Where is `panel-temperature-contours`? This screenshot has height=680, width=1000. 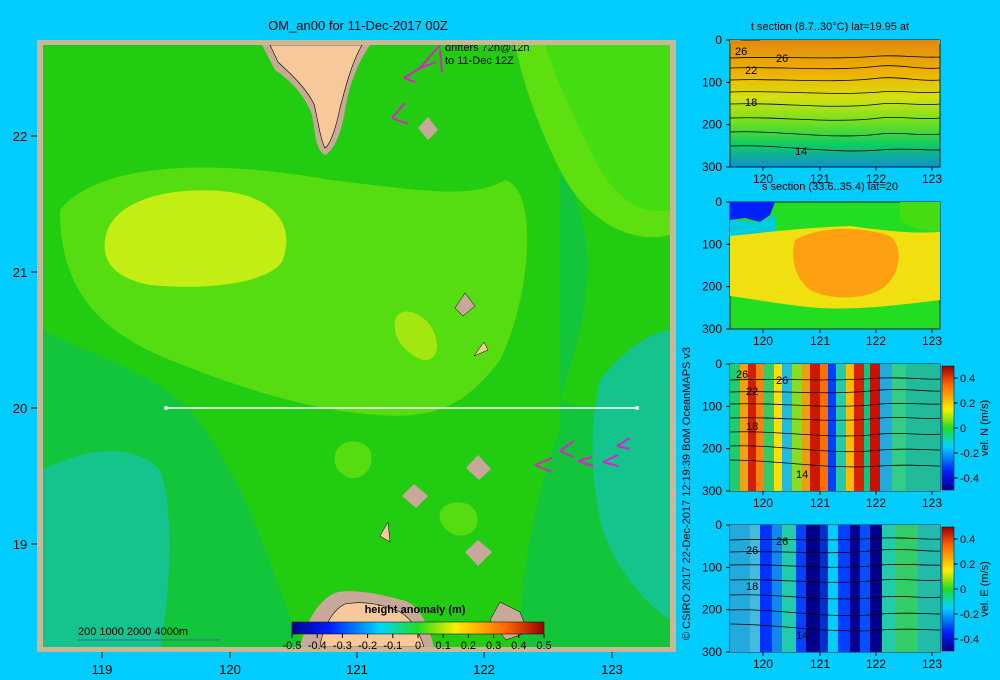 panel-temperature-contours is located at coordinates (835, 103).